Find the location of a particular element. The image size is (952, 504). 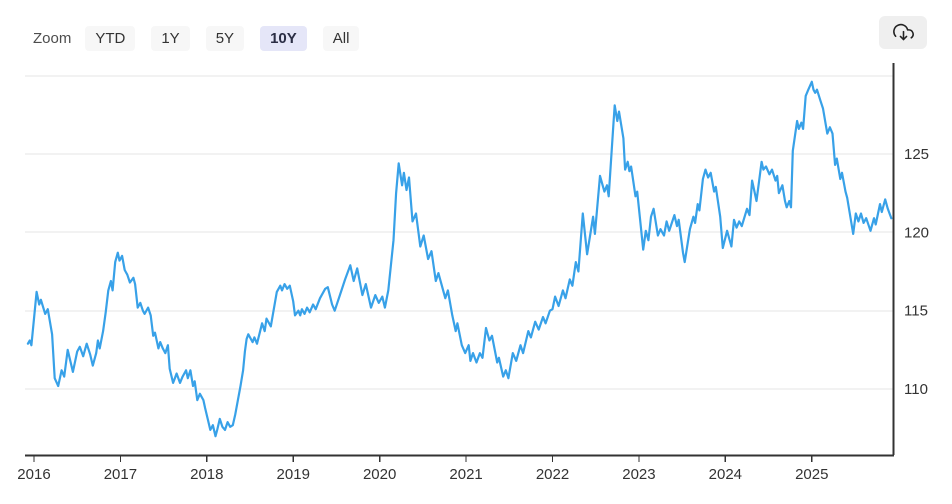

x-tick-label: 2023 is located at coordinates (638, 474).